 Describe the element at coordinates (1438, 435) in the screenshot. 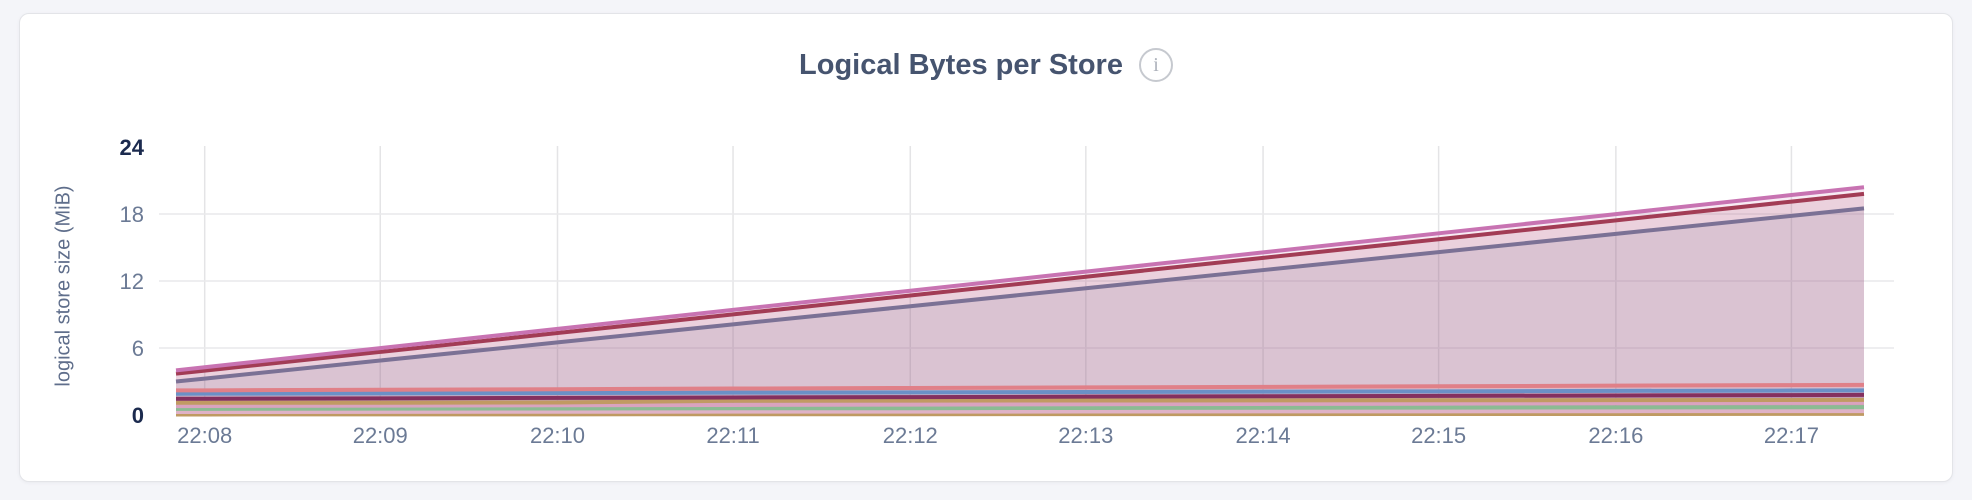

I see `x-tick-label: 22:15` at that location.